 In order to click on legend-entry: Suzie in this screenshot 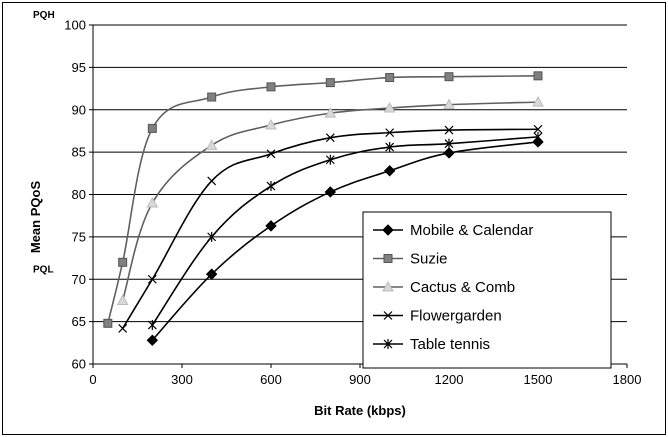, I will do `click(410, 259)`.